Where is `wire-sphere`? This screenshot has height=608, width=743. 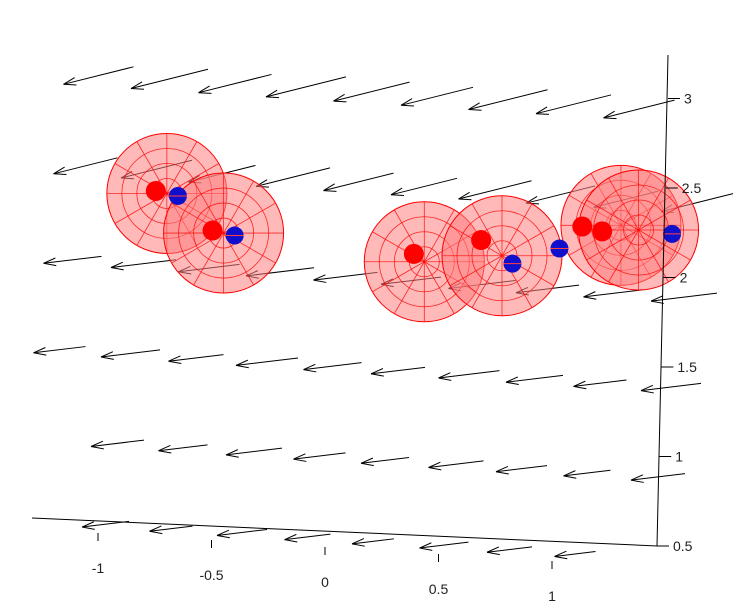
wire-sphere is located at coordinates (224, 233).